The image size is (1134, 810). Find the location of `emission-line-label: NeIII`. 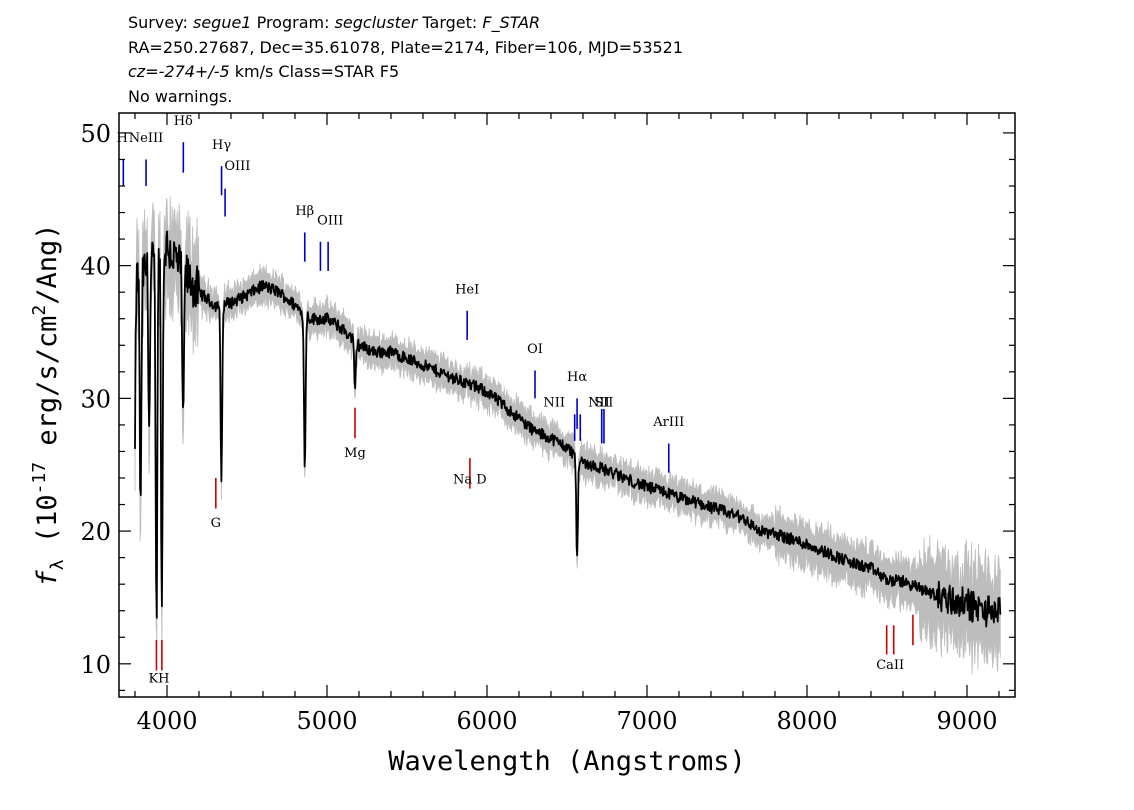

emission-line-label: NeIII is located at coordinates (146, 138).